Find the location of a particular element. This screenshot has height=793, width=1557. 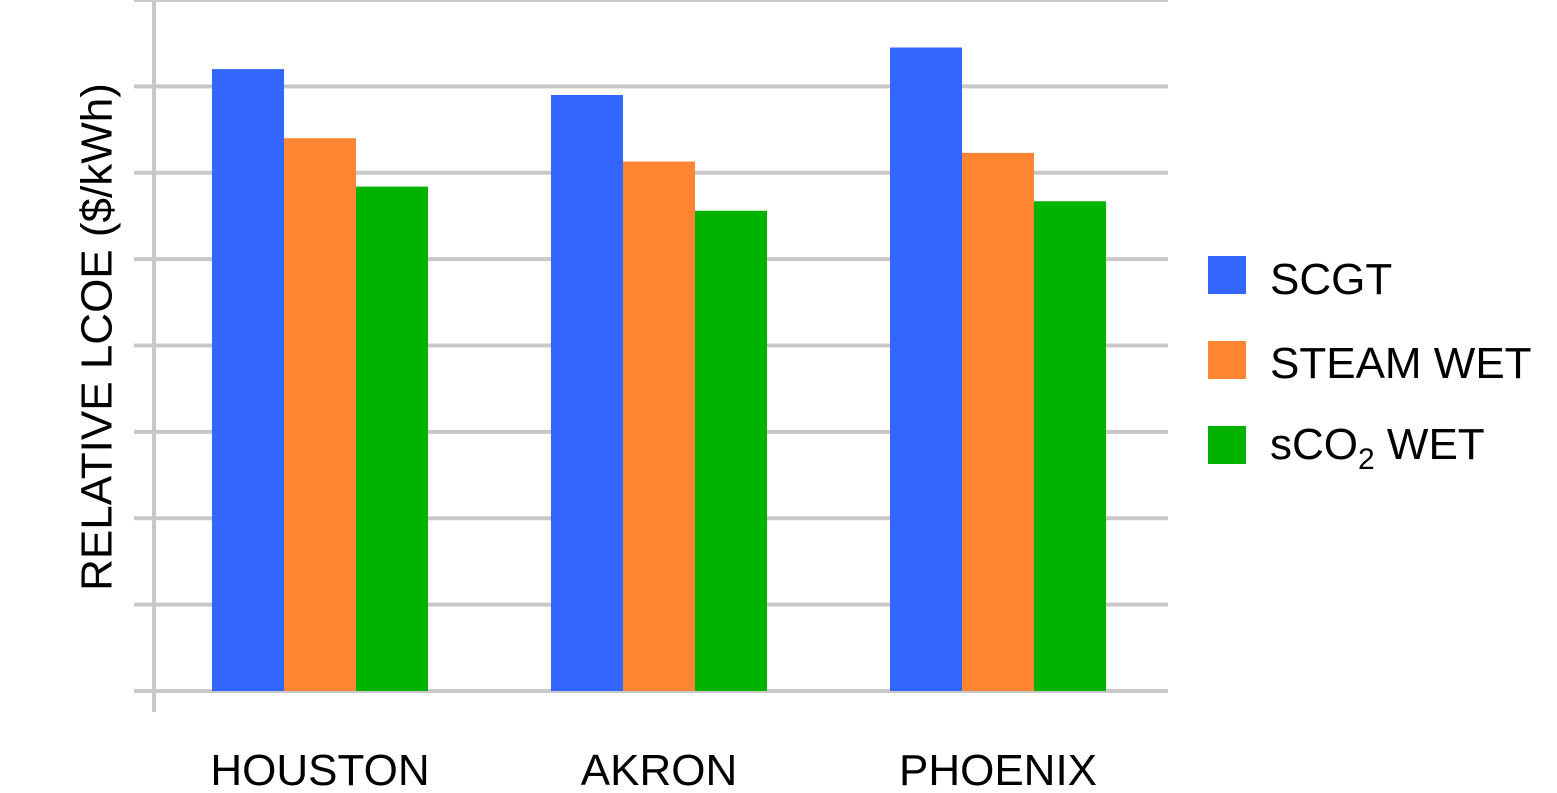

y-axis-label: RELATIVE LCOE ($/kWh) is located at coordinates (97, 337).